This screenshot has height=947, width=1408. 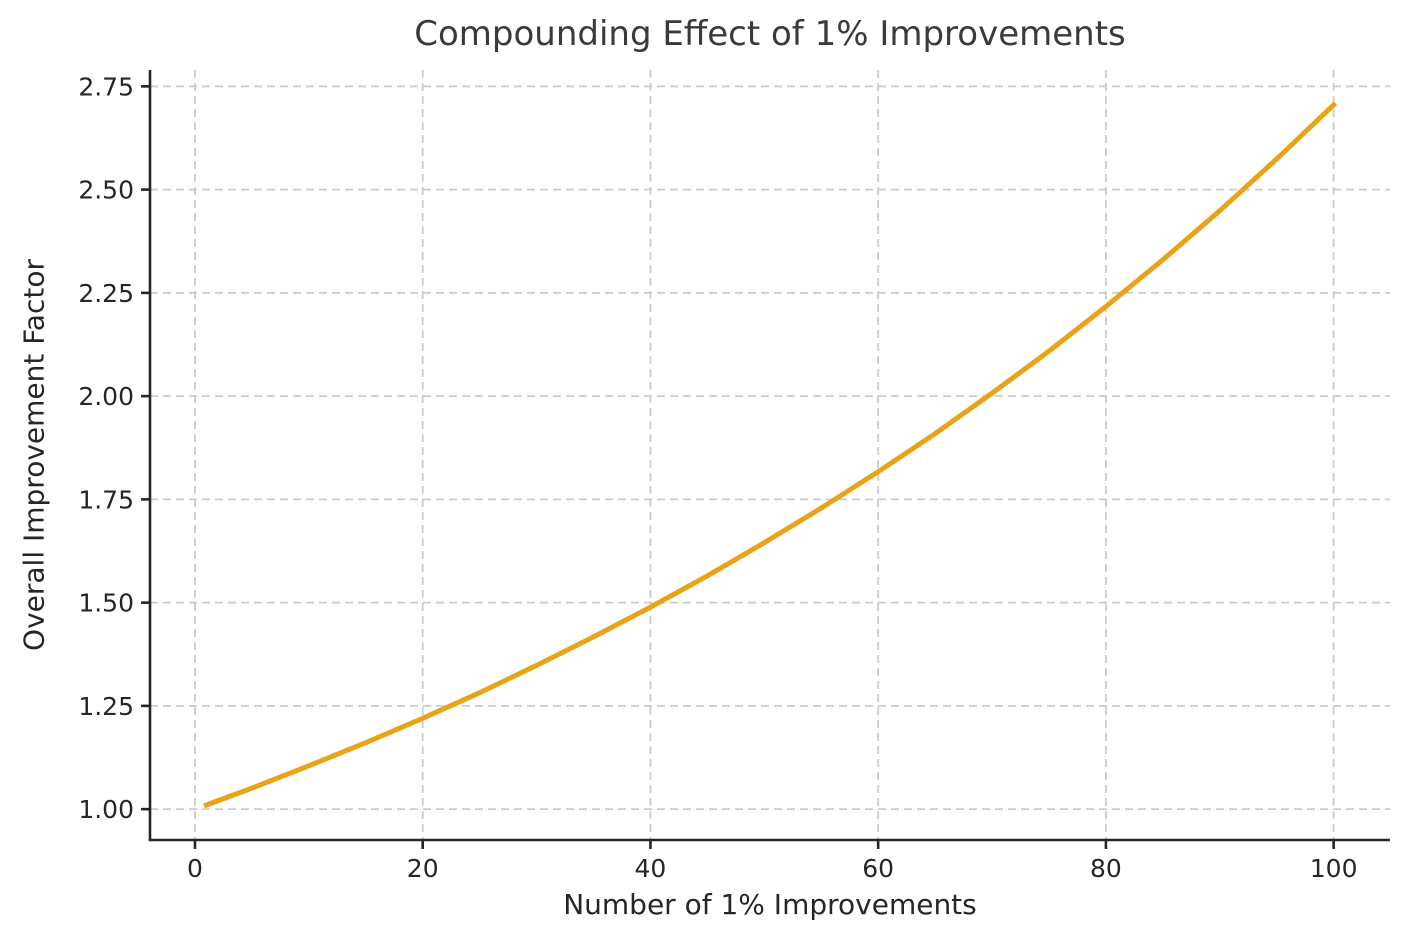 I want to click on y-tick-label: 1.00, so click(x=106, y=809).